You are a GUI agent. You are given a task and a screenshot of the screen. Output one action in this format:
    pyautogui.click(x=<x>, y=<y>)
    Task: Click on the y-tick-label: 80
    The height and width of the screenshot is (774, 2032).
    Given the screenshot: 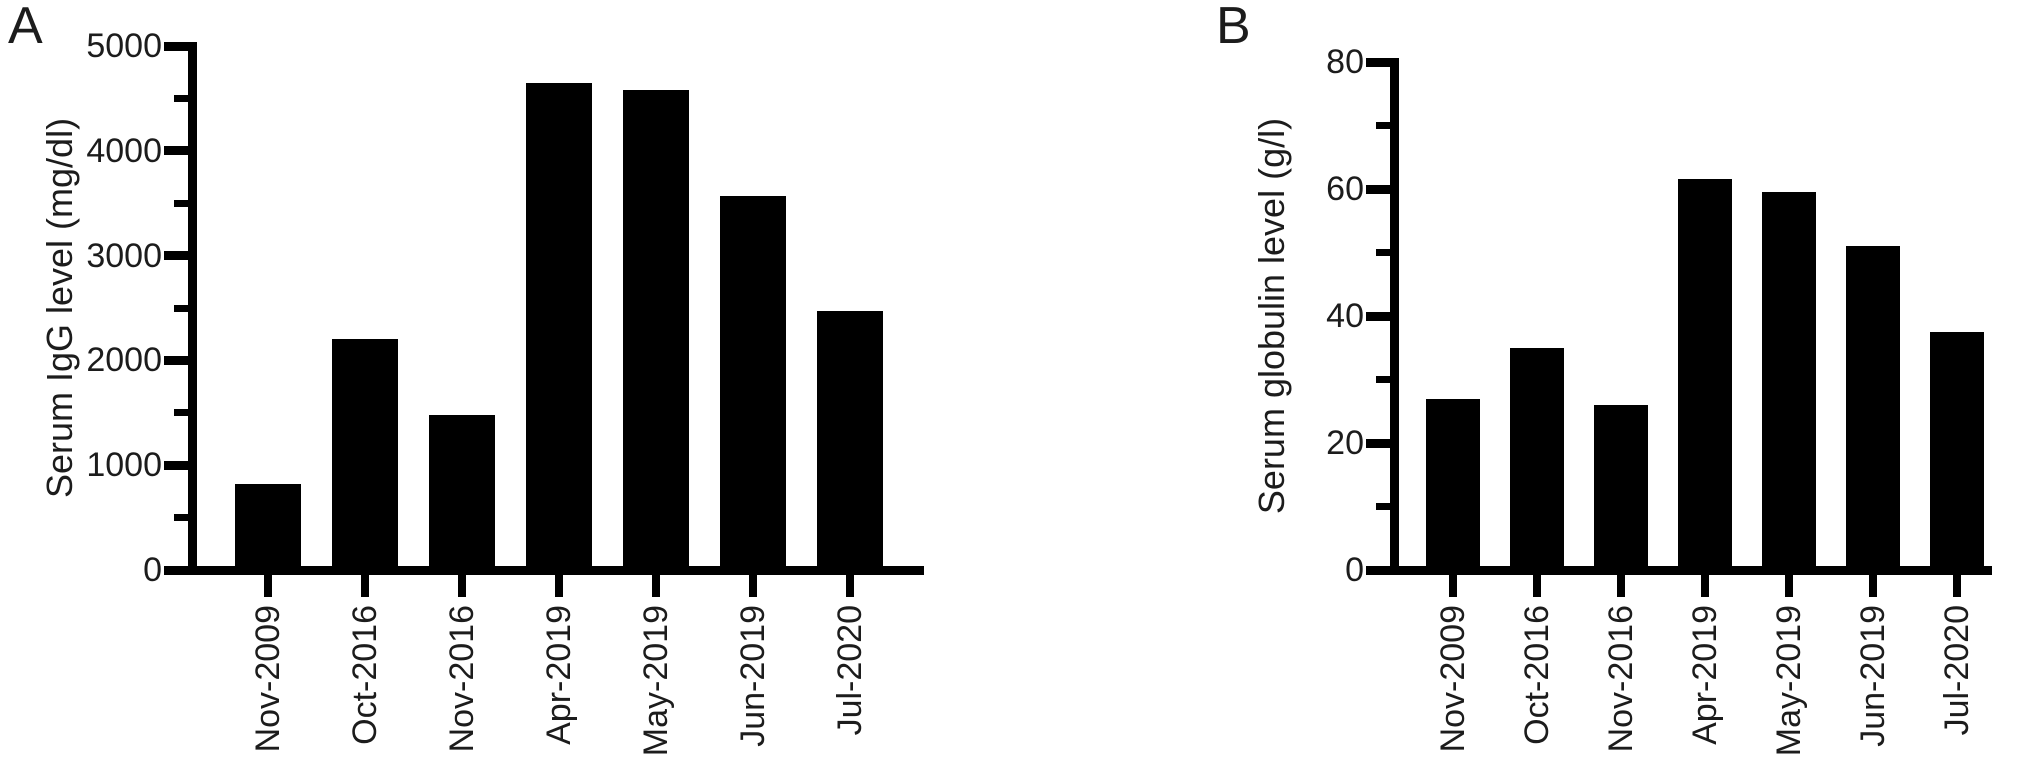 What is the action you would take?
    pyautogui.click(x=1345, y=62)
    